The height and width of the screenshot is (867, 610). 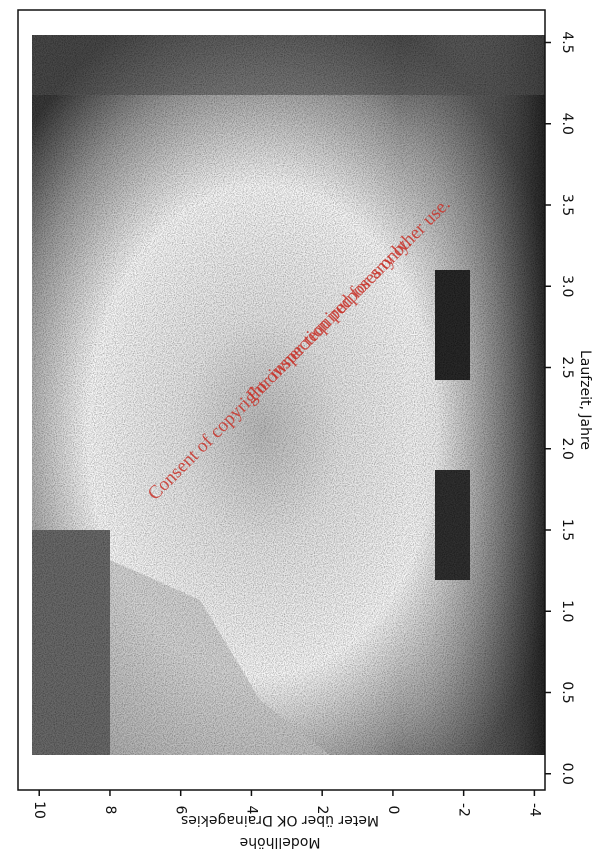 I want to click on y-axis-label-2: Modellhöhe, so click(x=280, y=842).